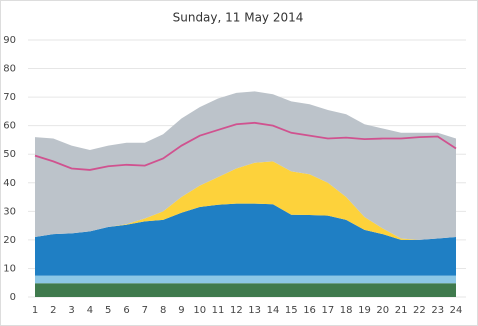  I want to click on y-tick-label: 0, so click(13, 297).